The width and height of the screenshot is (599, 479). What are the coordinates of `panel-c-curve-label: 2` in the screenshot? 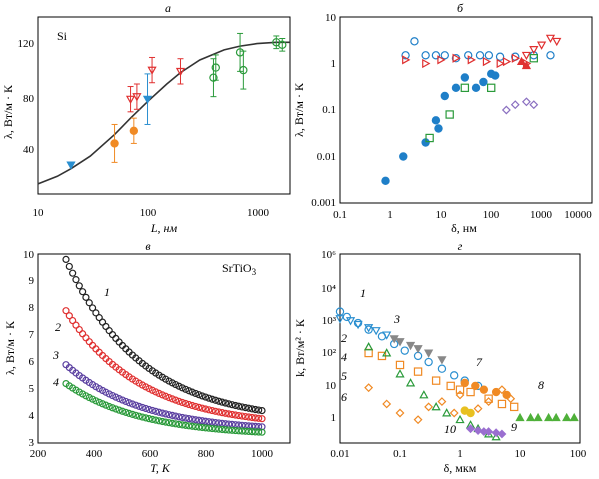 It's located at (58, 327).